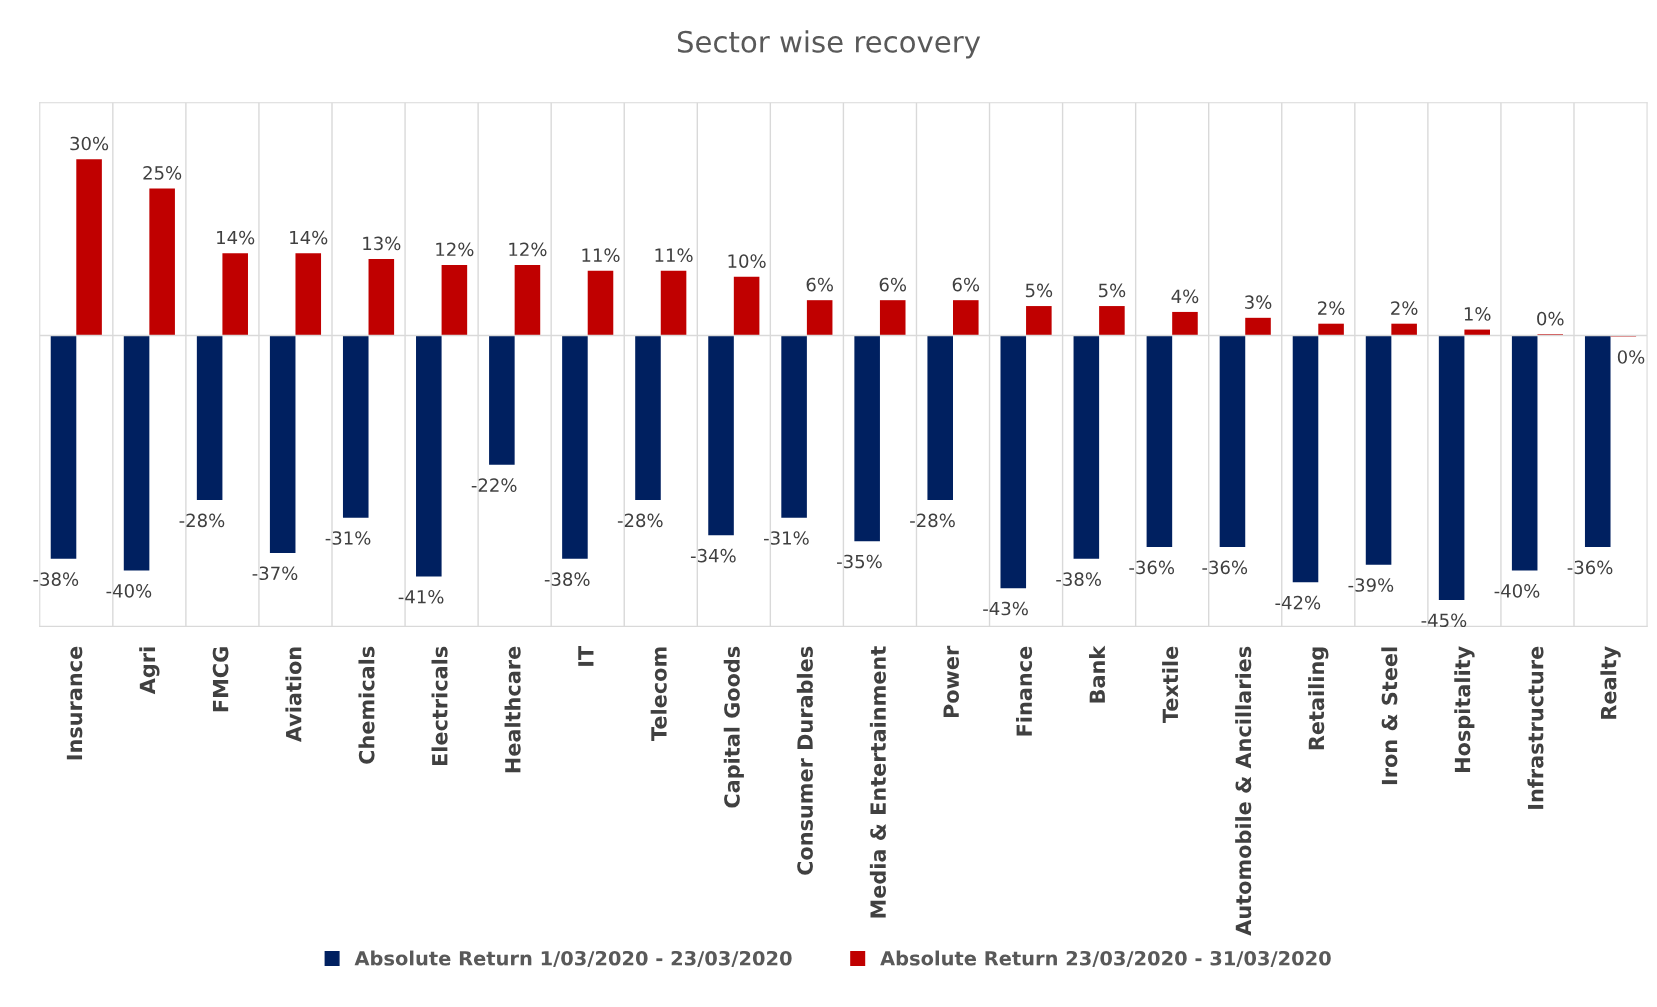 The width and height of the screenshot is (1657, 1007). I want to click on x-tick-label: Textile, so click(1170, 685).